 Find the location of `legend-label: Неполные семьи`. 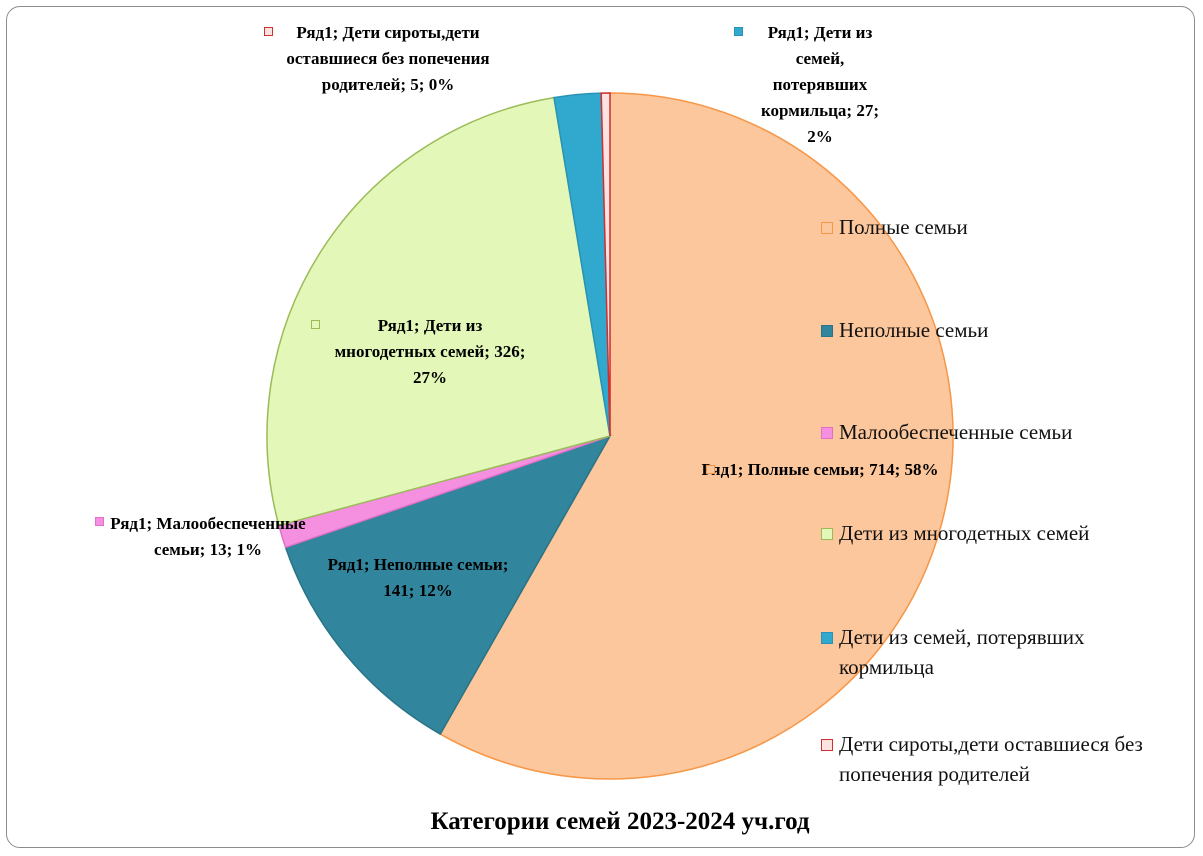

legend-label: Неполные семьи is located at coordinates (914, 330).